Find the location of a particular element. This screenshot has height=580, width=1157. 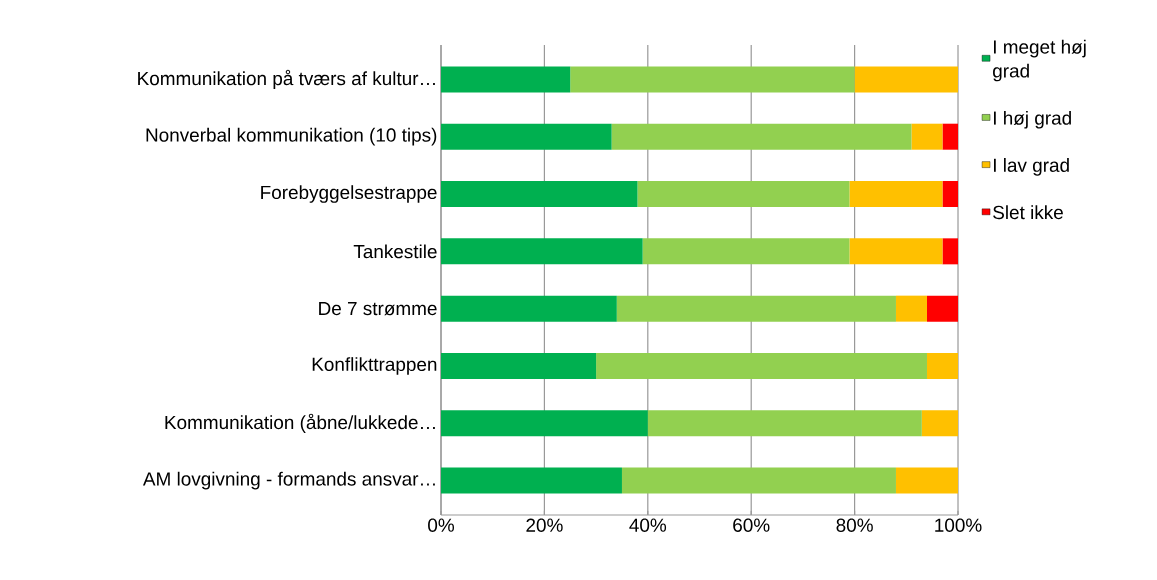

legend-label: I høj grad is located at coordinates (1032, 119).